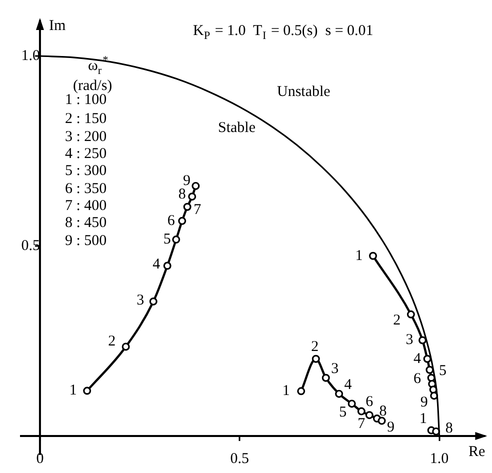 This screenshot has width=492, height=473. What do you see at coordinates (86, 240) in the screenshot?
I see `annotation: 9 : 500` at bounding box center [86, 240].